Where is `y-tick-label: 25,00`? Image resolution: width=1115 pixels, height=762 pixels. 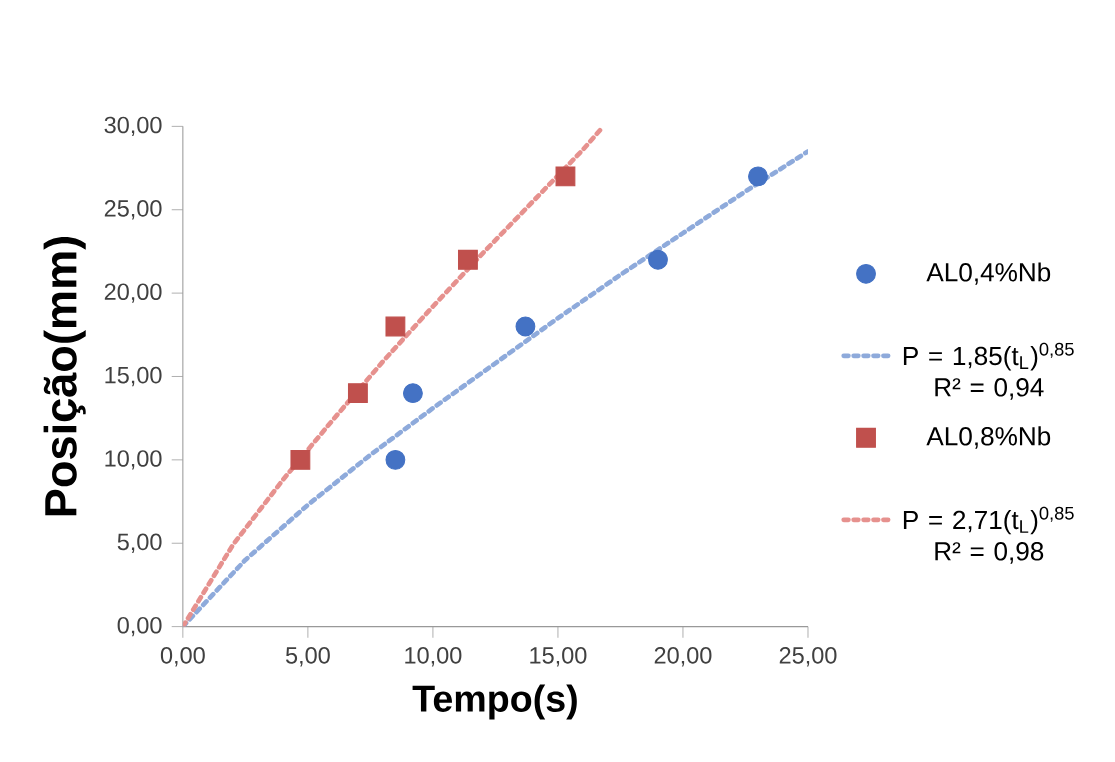 y-tick-label: 25,00 is located at coordinates (133, 210).